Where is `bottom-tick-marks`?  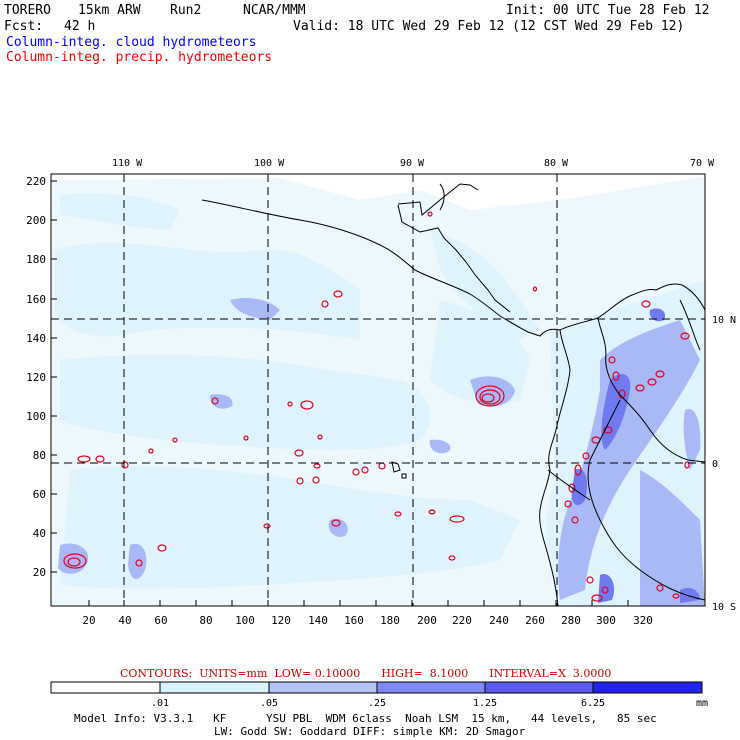 bottom-tick-marks is located at coordinates (358, 603).